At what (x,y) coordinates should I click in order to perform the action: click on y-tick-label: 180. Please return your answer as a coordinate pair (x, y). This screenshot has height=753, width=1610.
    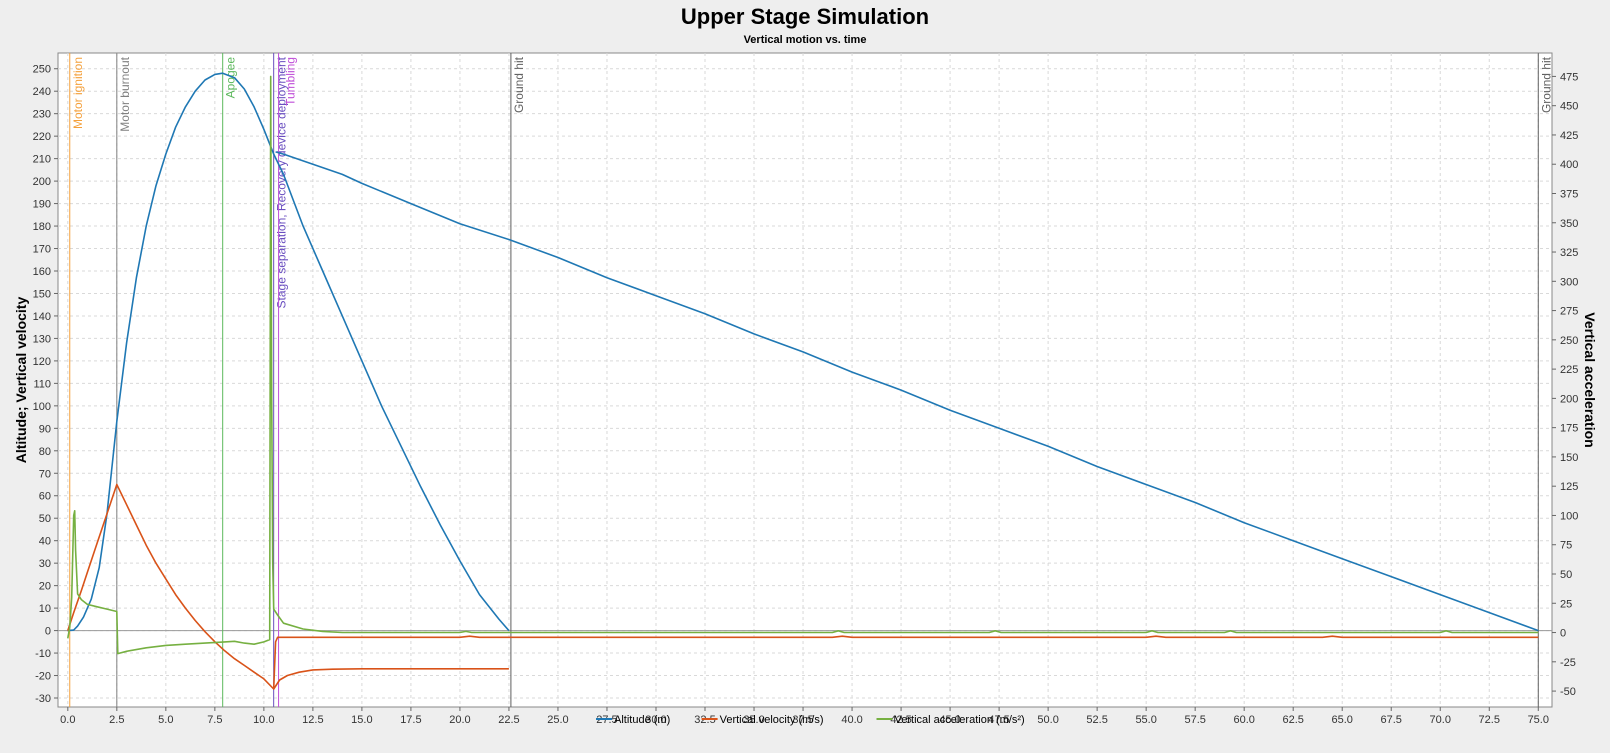
    Looking at the image, I should click on (42, 227).